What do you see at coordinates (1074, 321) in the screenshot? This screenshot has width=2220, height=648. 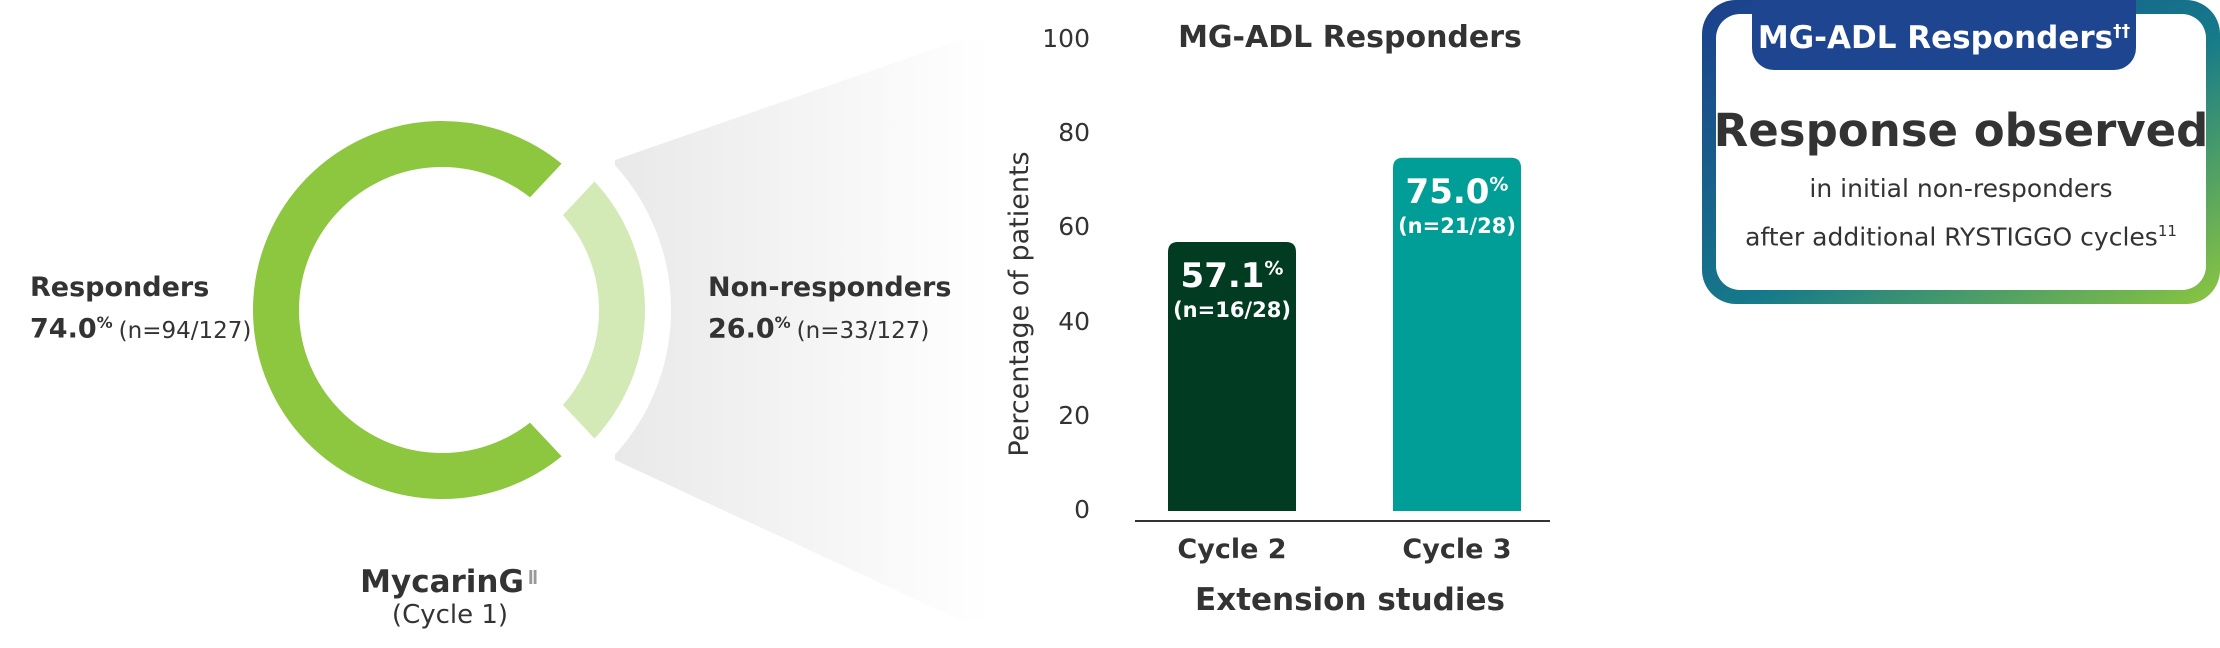 I see `y-tick-label: 40` at bounding box center [1074, 321].